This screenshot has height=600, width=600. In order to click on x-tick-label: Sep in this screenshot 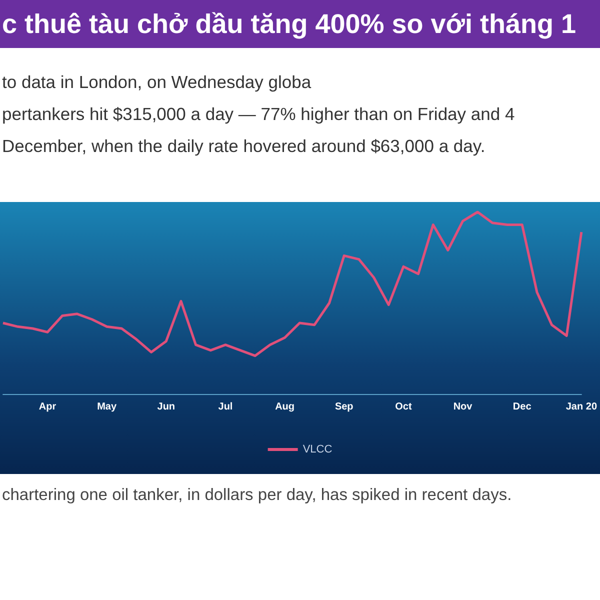, I will do `click(344, 407)`.